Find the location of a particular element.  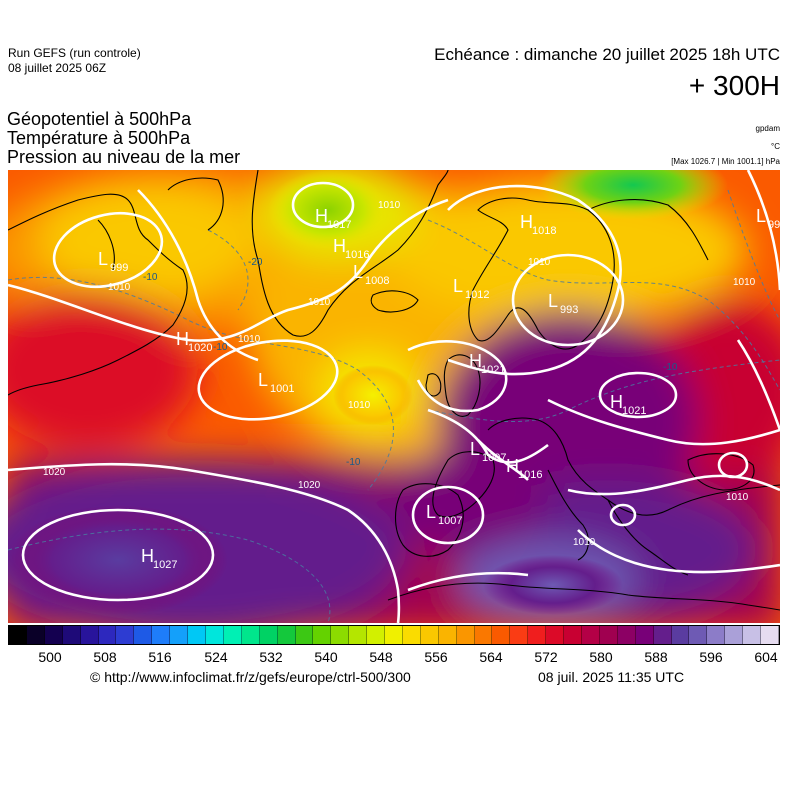

pressure-range: [Max 1026.7 | Min 1001.1] hPa is located at coordinates (725, 161).